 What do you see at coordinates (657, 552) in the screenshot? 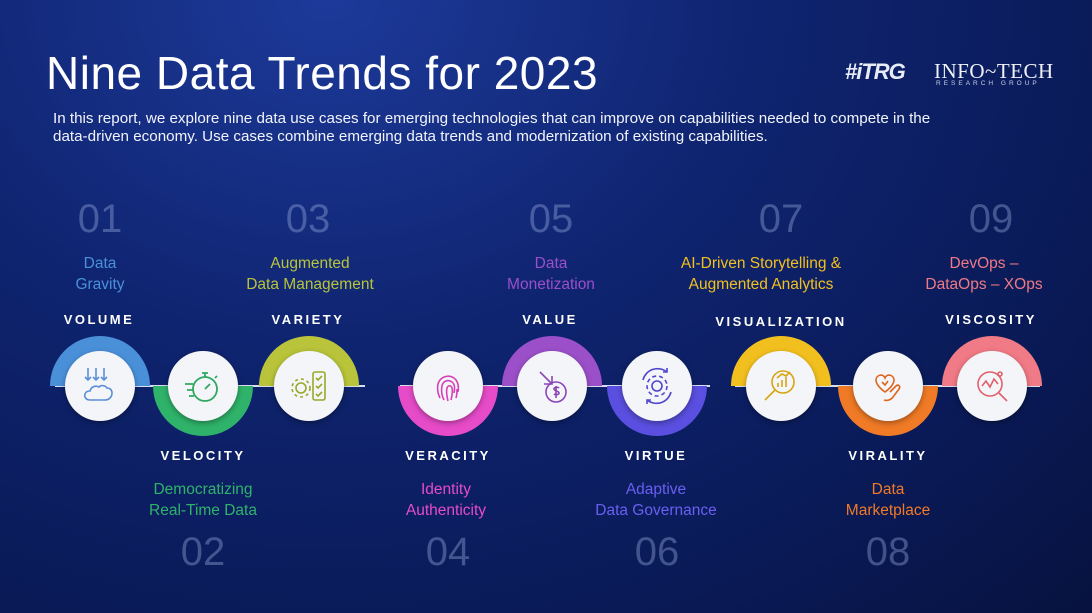
I see `trend-number: 06` at bounding box center [657, 552].